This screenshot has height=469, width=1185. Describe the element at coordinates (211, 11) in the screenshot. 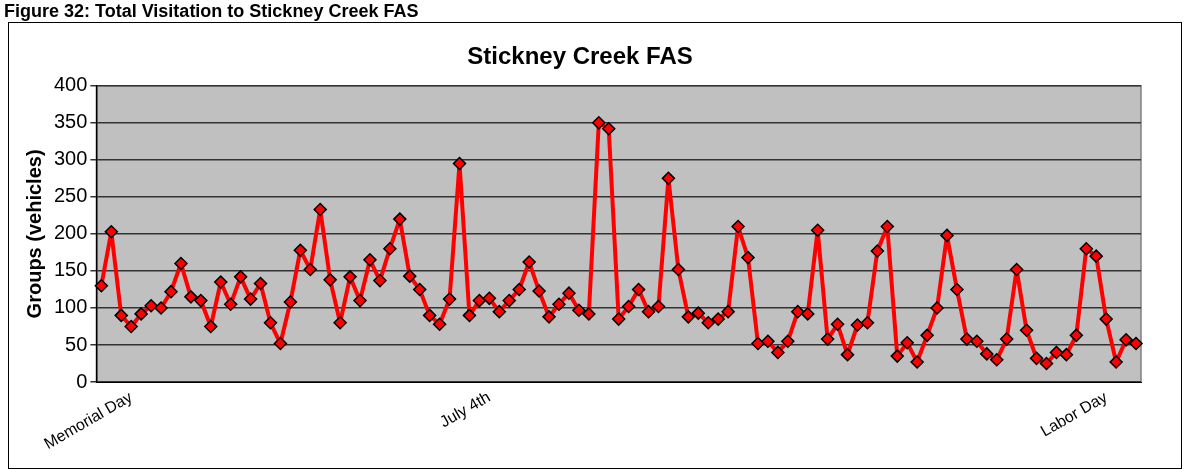

I see `caption: Figure 32: Total Visitation to Stickney Creek FAS` at that location.